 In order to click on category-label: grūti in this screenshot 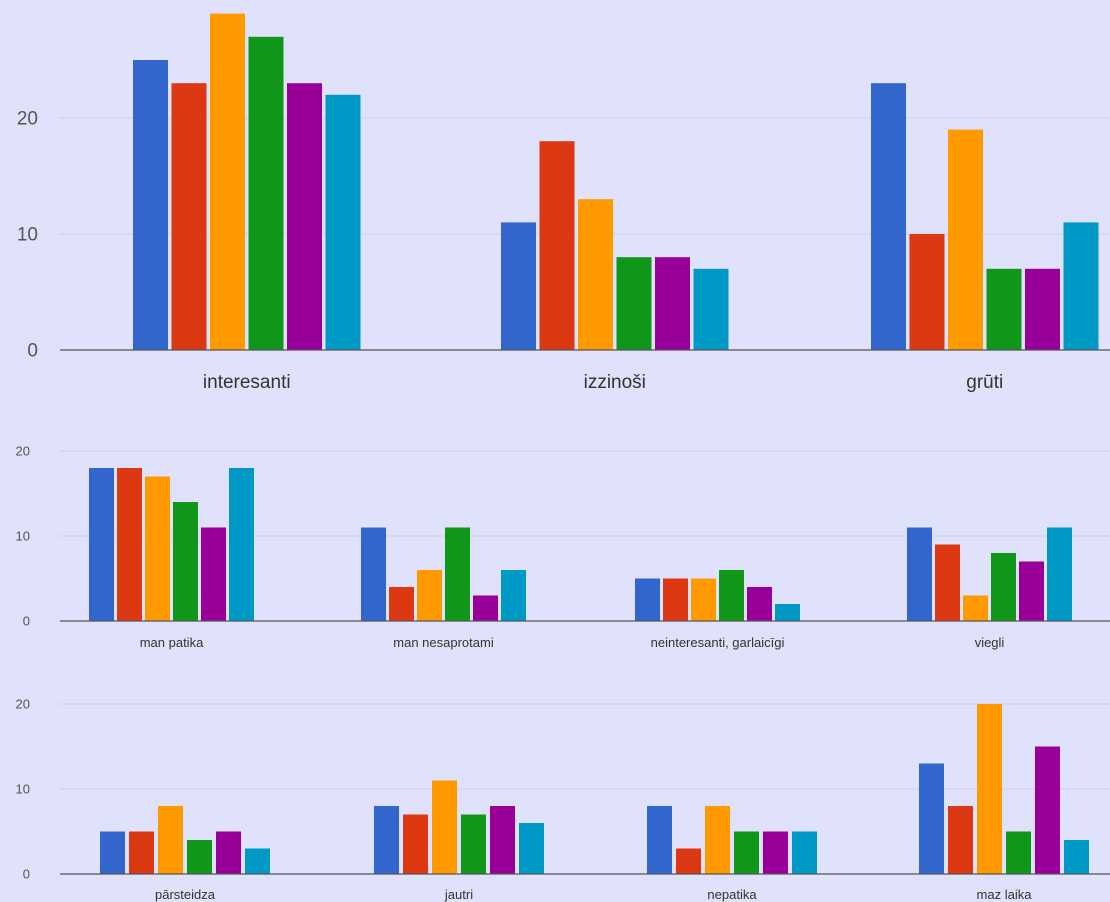, I will do `click(984, 382)`.